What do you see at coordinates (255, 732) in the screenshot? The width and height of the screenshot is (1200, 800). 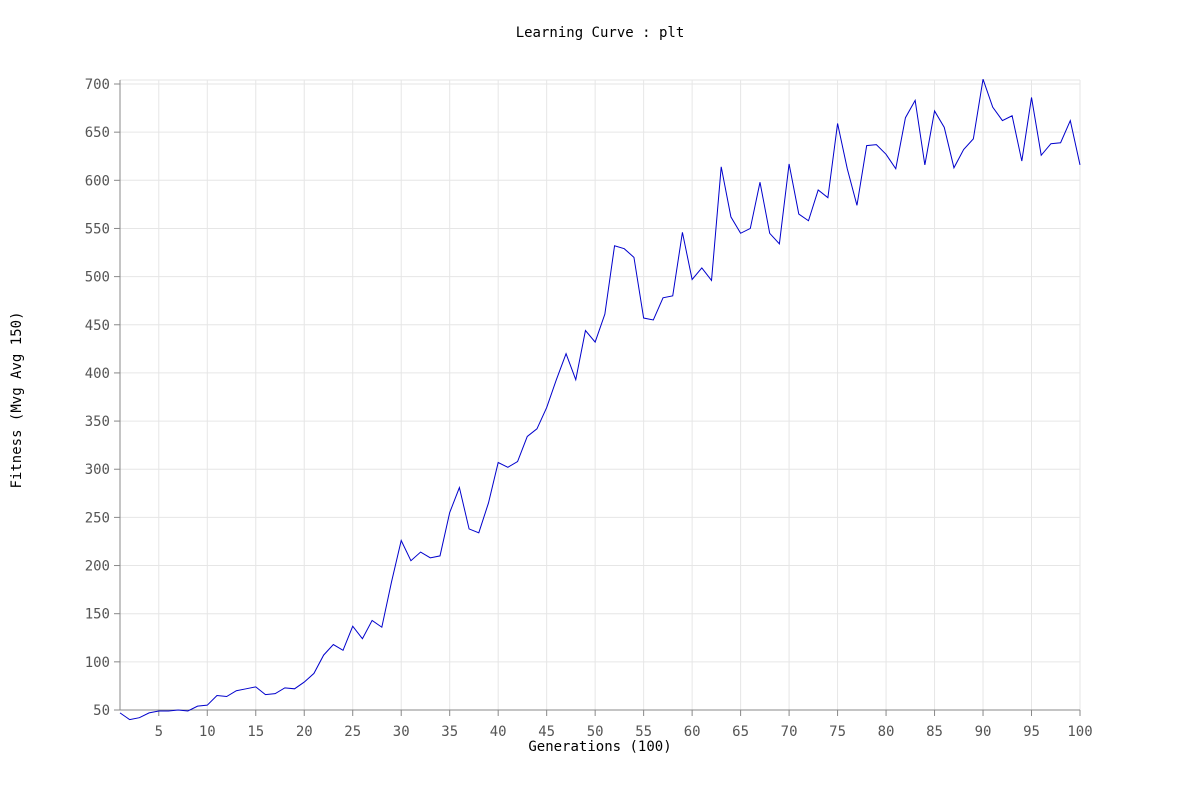 I see `x-tick-label: 15` at bounding box center [255, 732].